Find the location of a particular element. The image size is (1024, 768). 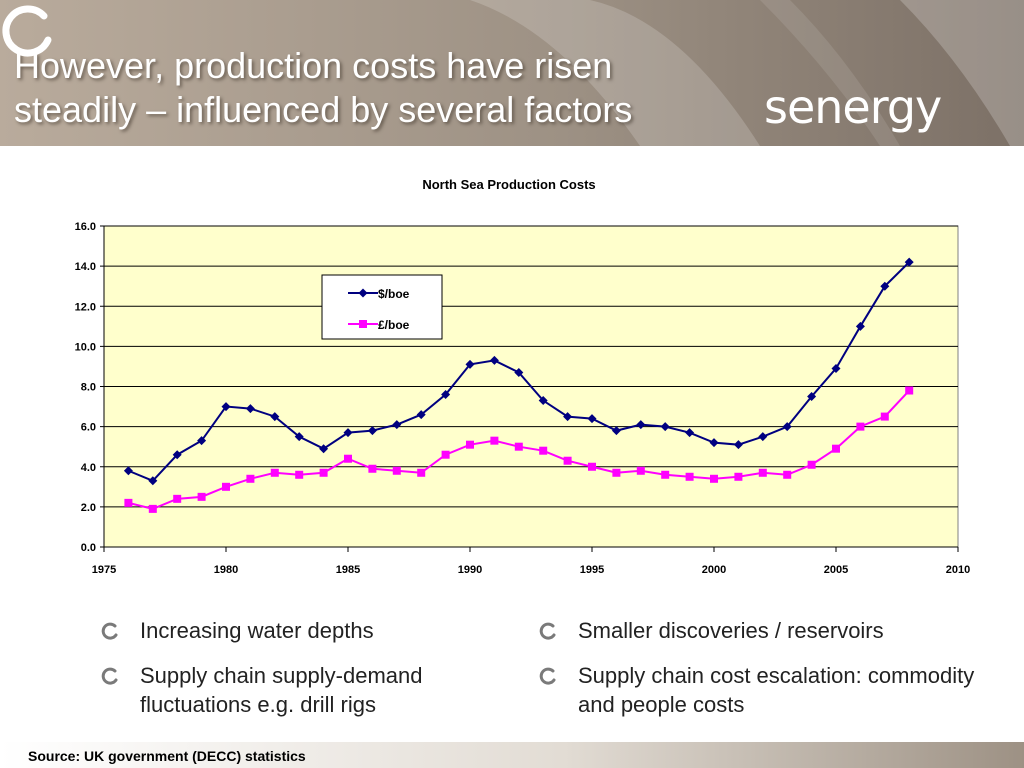

bullet-item: Smaller discoveries / reservoirs is located at coordinates (758, 630).